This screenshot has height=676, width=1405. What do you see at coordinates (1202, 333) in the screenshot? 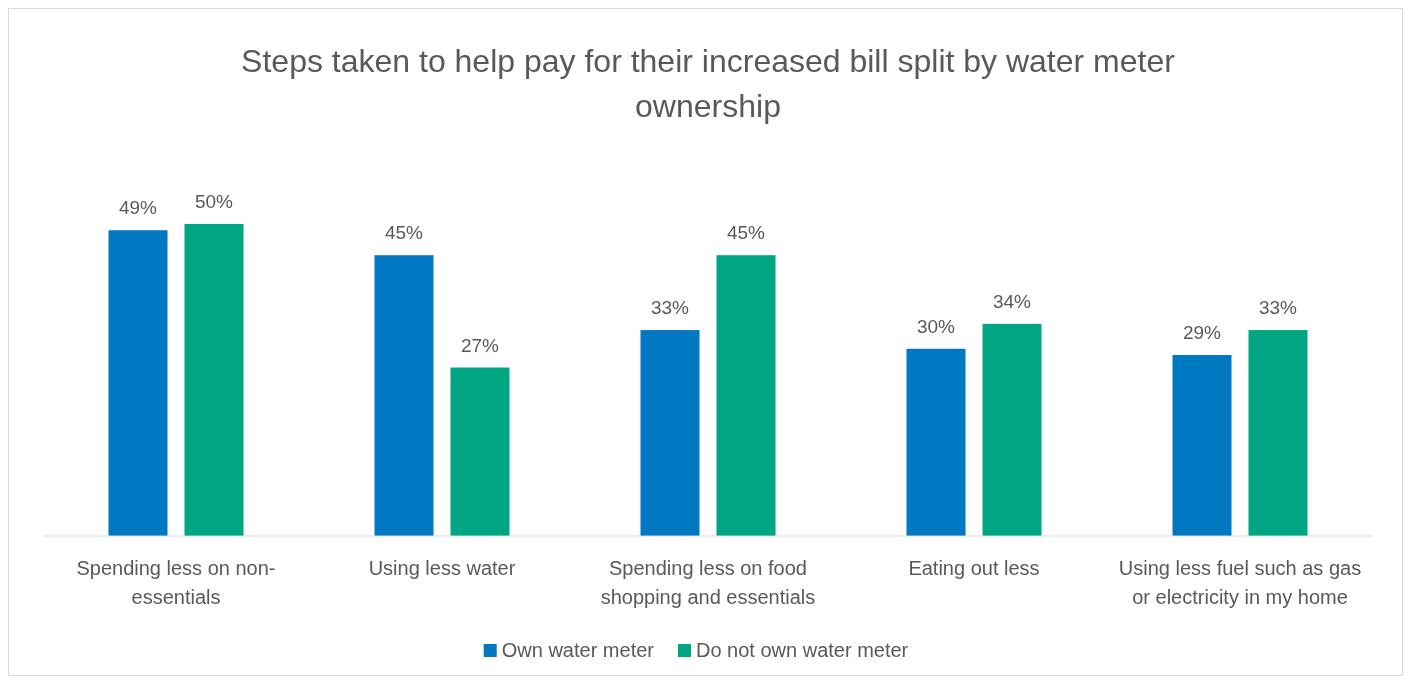
I see `data-label: 29%` at bounding box center [1202, 333].